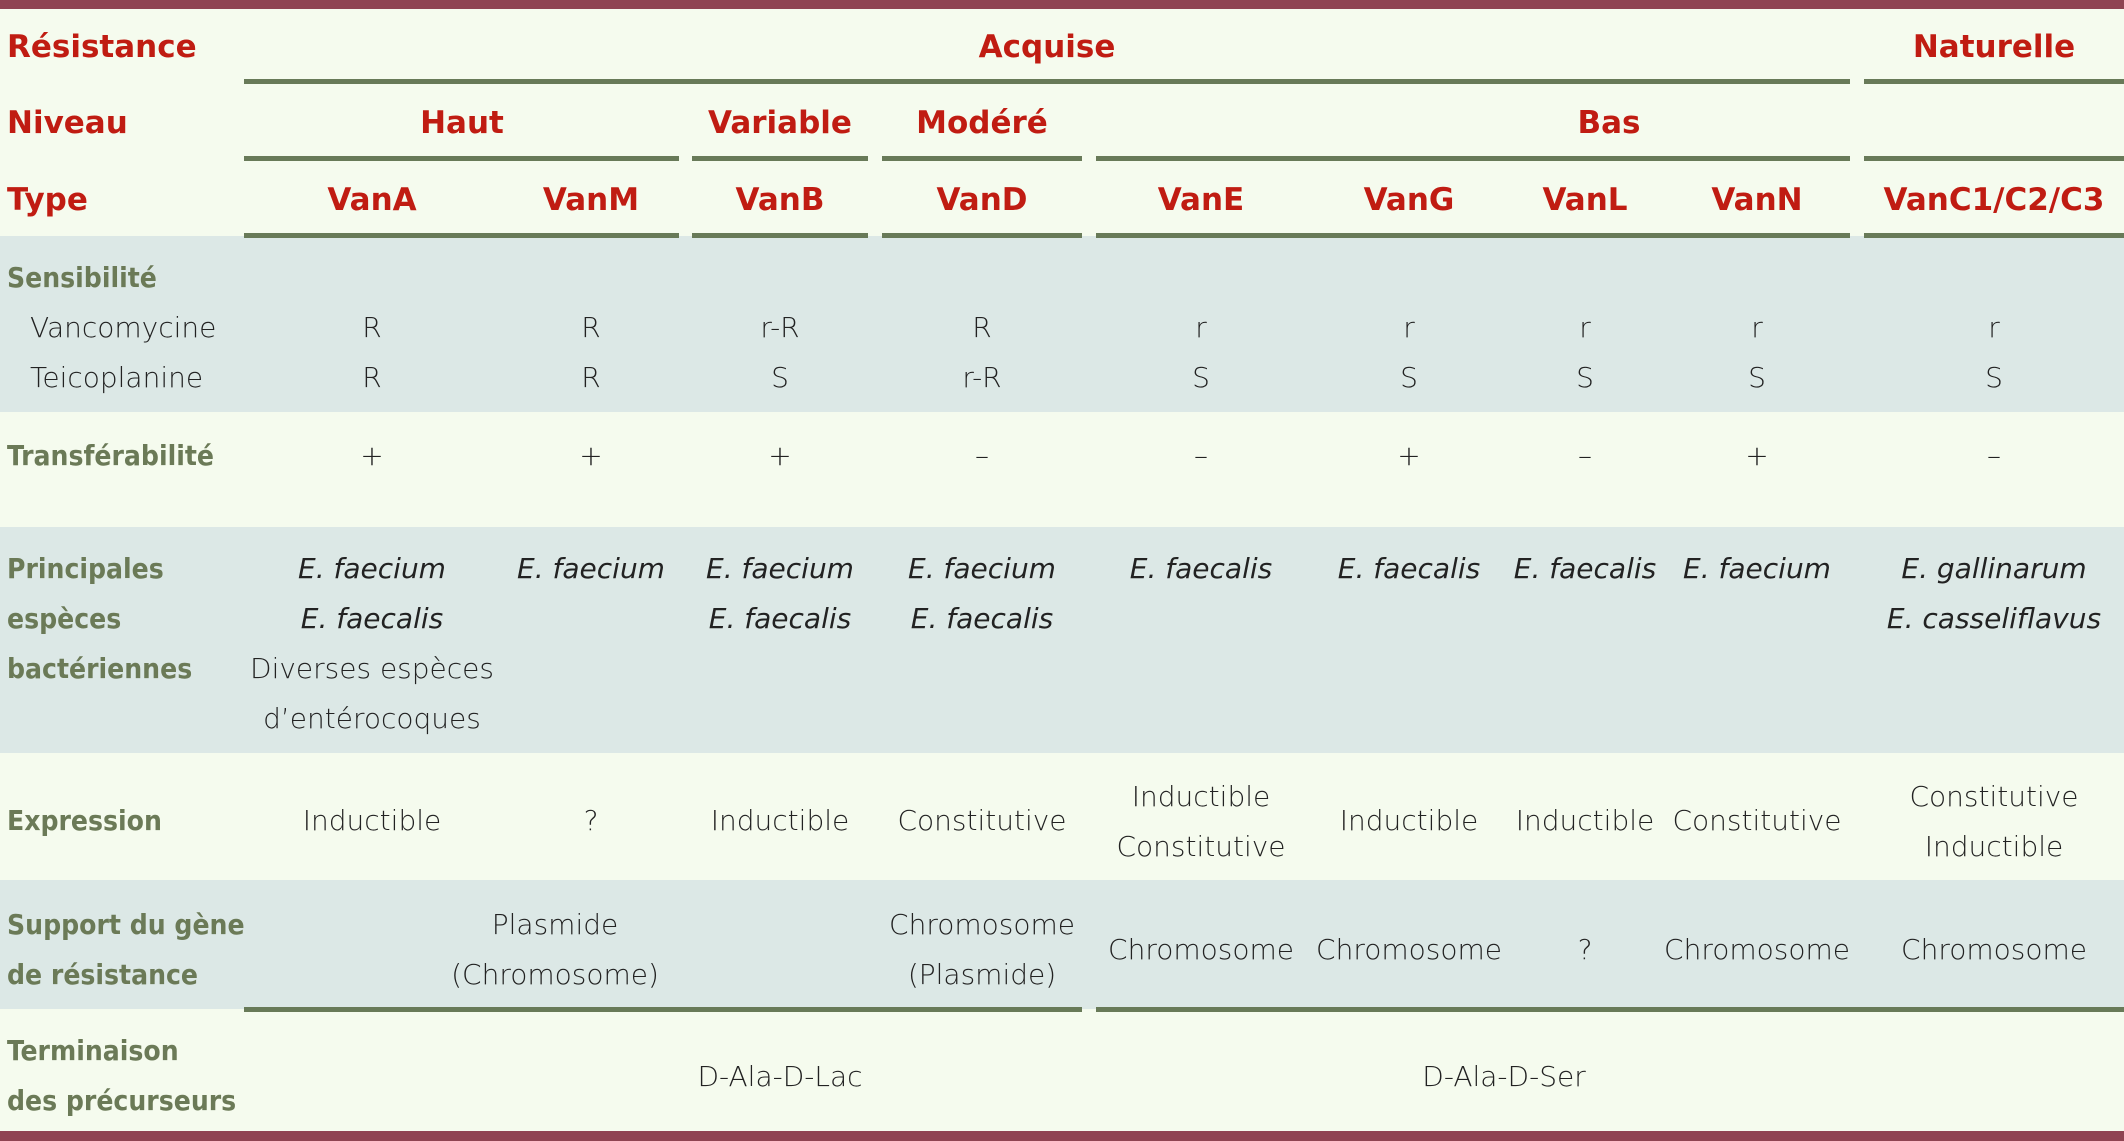  I want to click on teicoplanine-cell: r-R, so click(982, 377).